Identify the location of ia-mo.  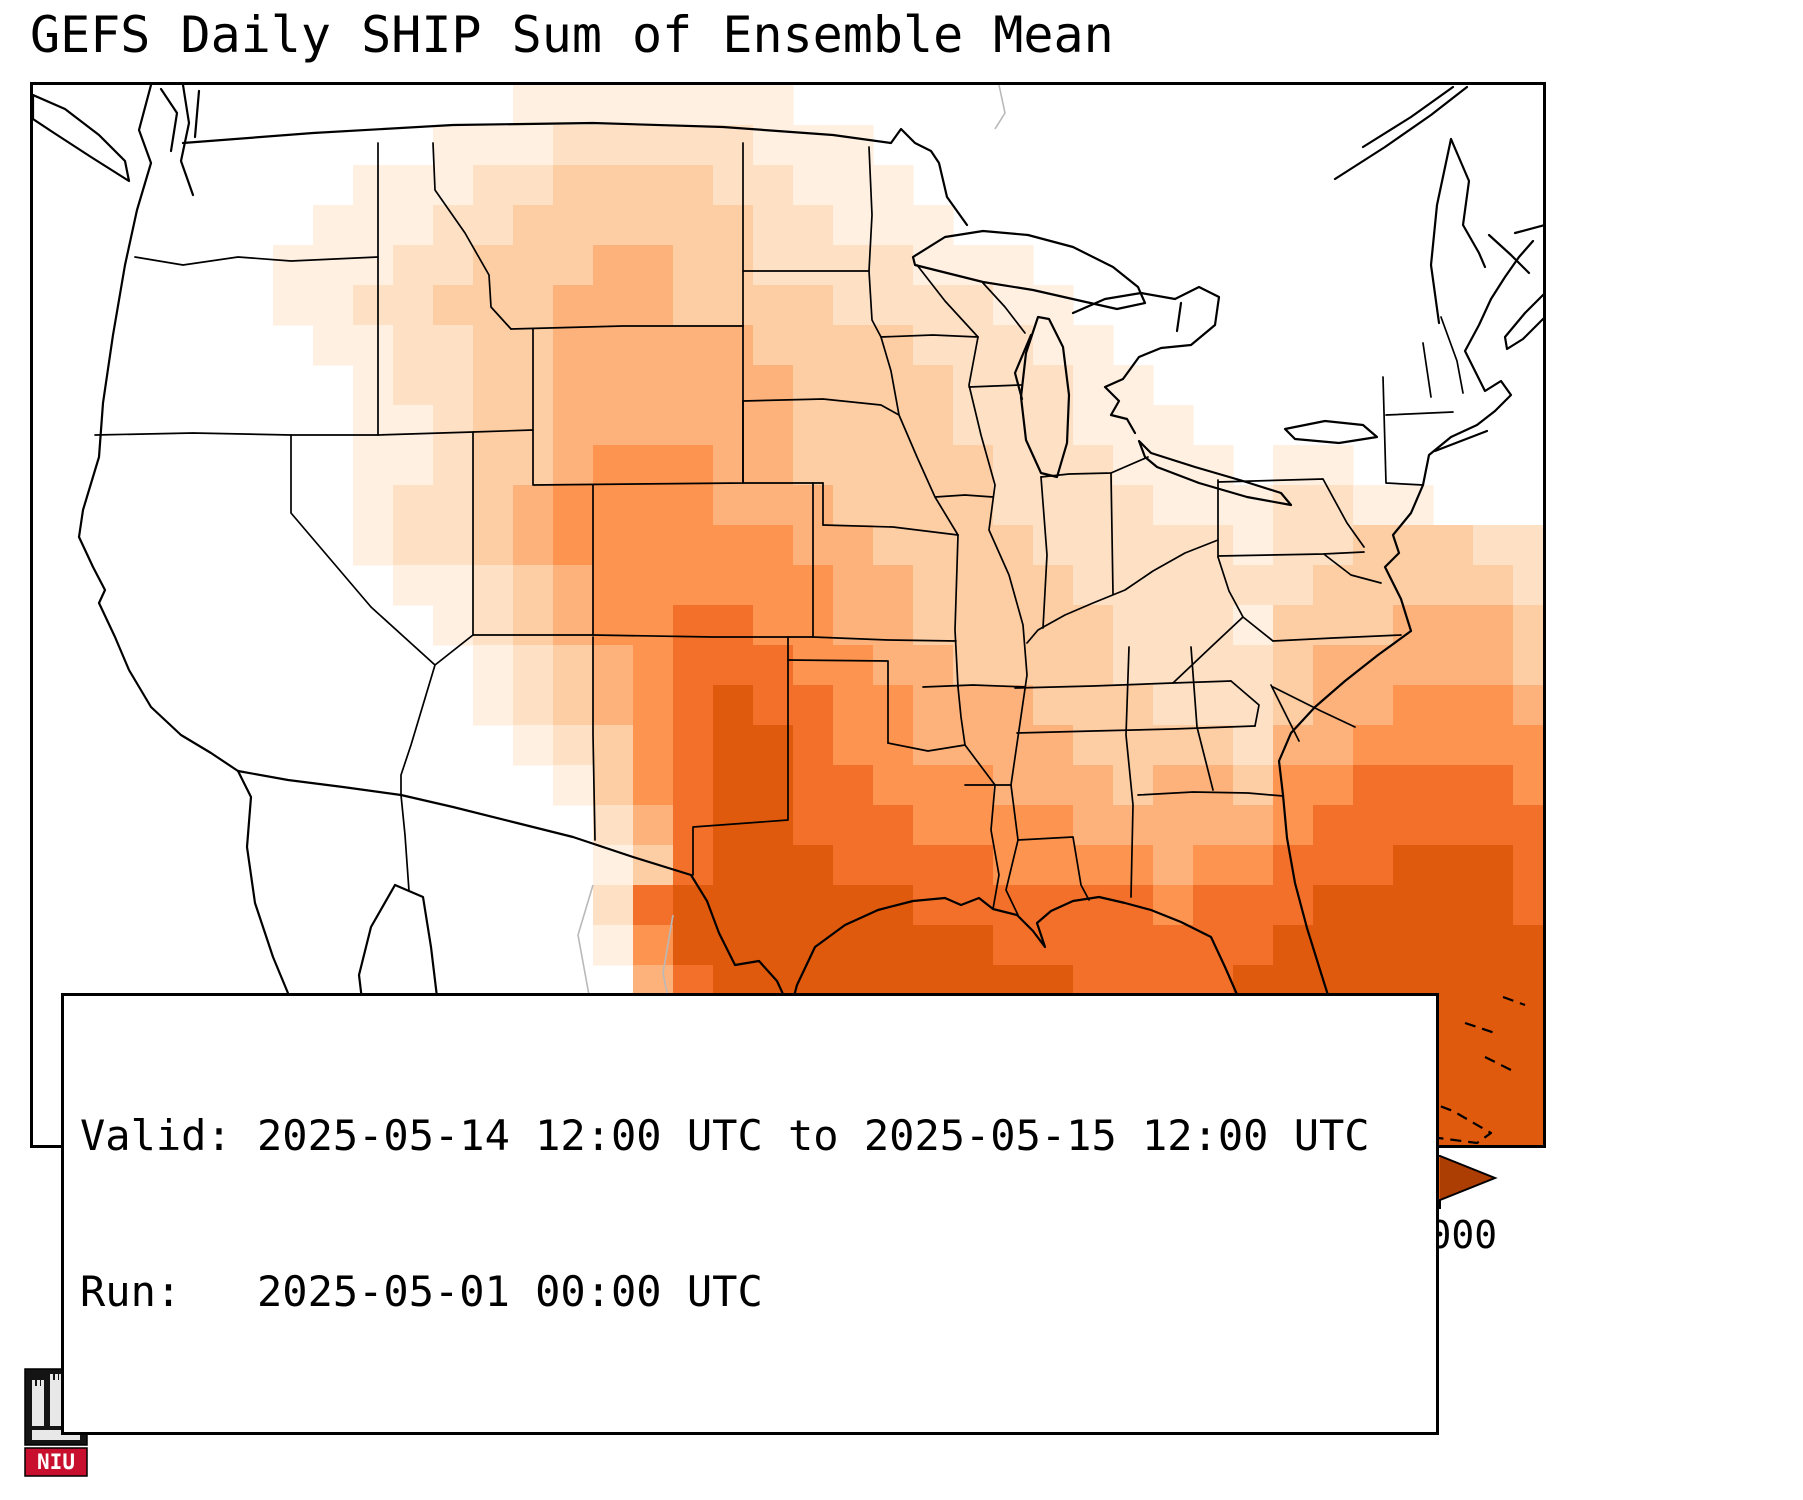
(964, 496).